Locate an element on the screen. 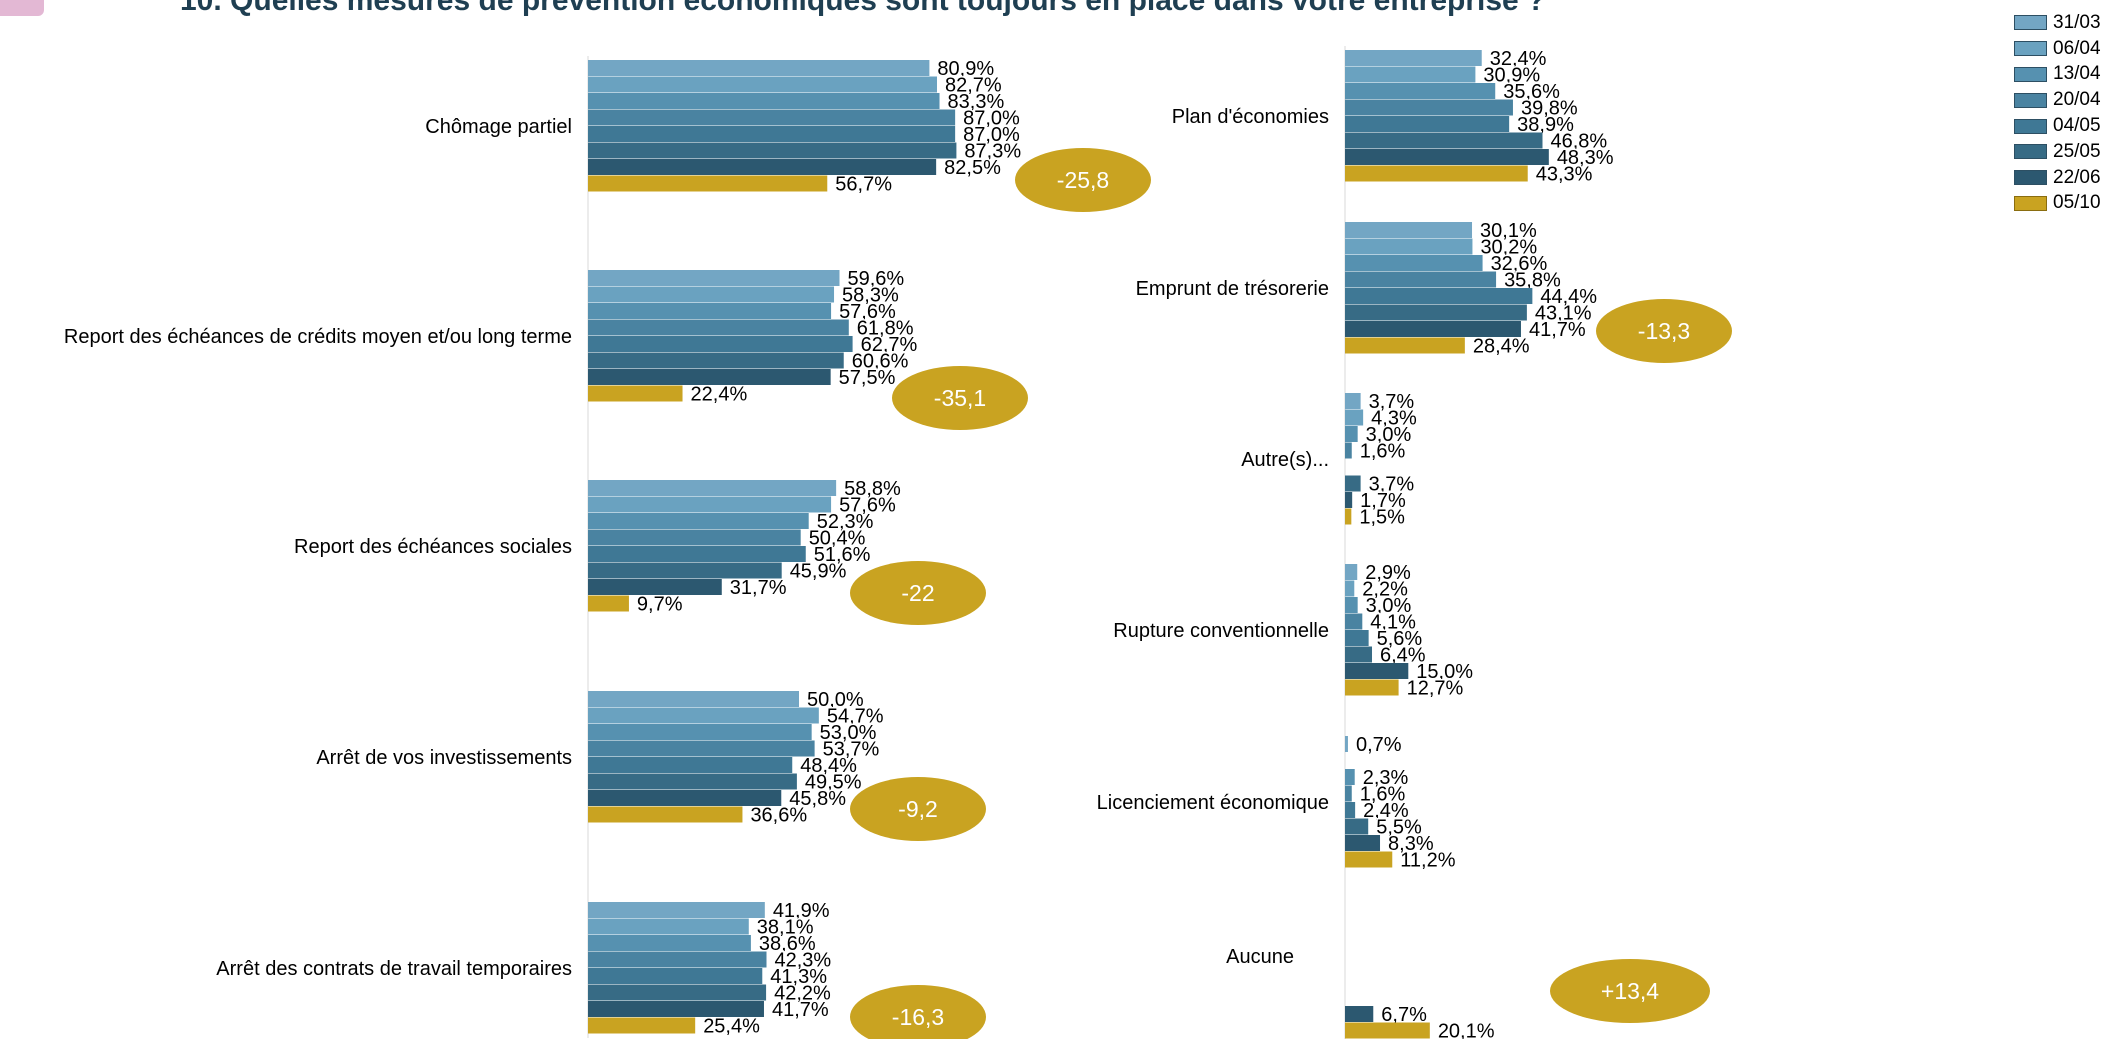  data-label-chomage-partiel-3: 87,0% is located at coordinates (991, 119).